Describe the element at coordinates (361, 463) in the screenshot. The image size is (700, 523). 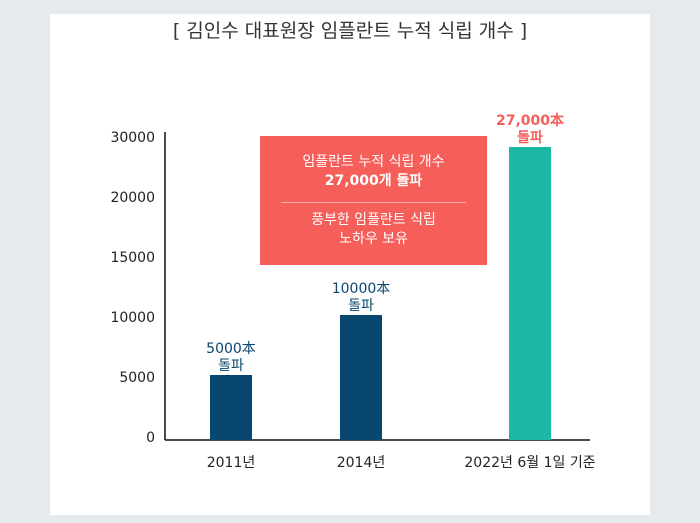
I see `x-tick-label: 2014년` at that location.